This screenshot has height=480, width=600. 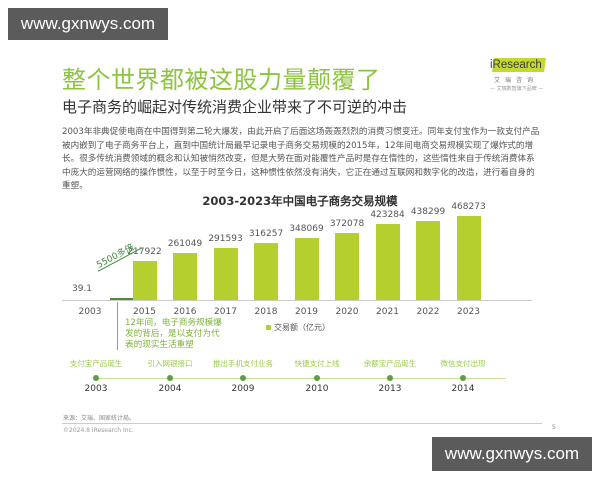 What do you see at coordinates (117, 326) in the screenshot?
I see `note-divider` at bounding box center [117, 326].